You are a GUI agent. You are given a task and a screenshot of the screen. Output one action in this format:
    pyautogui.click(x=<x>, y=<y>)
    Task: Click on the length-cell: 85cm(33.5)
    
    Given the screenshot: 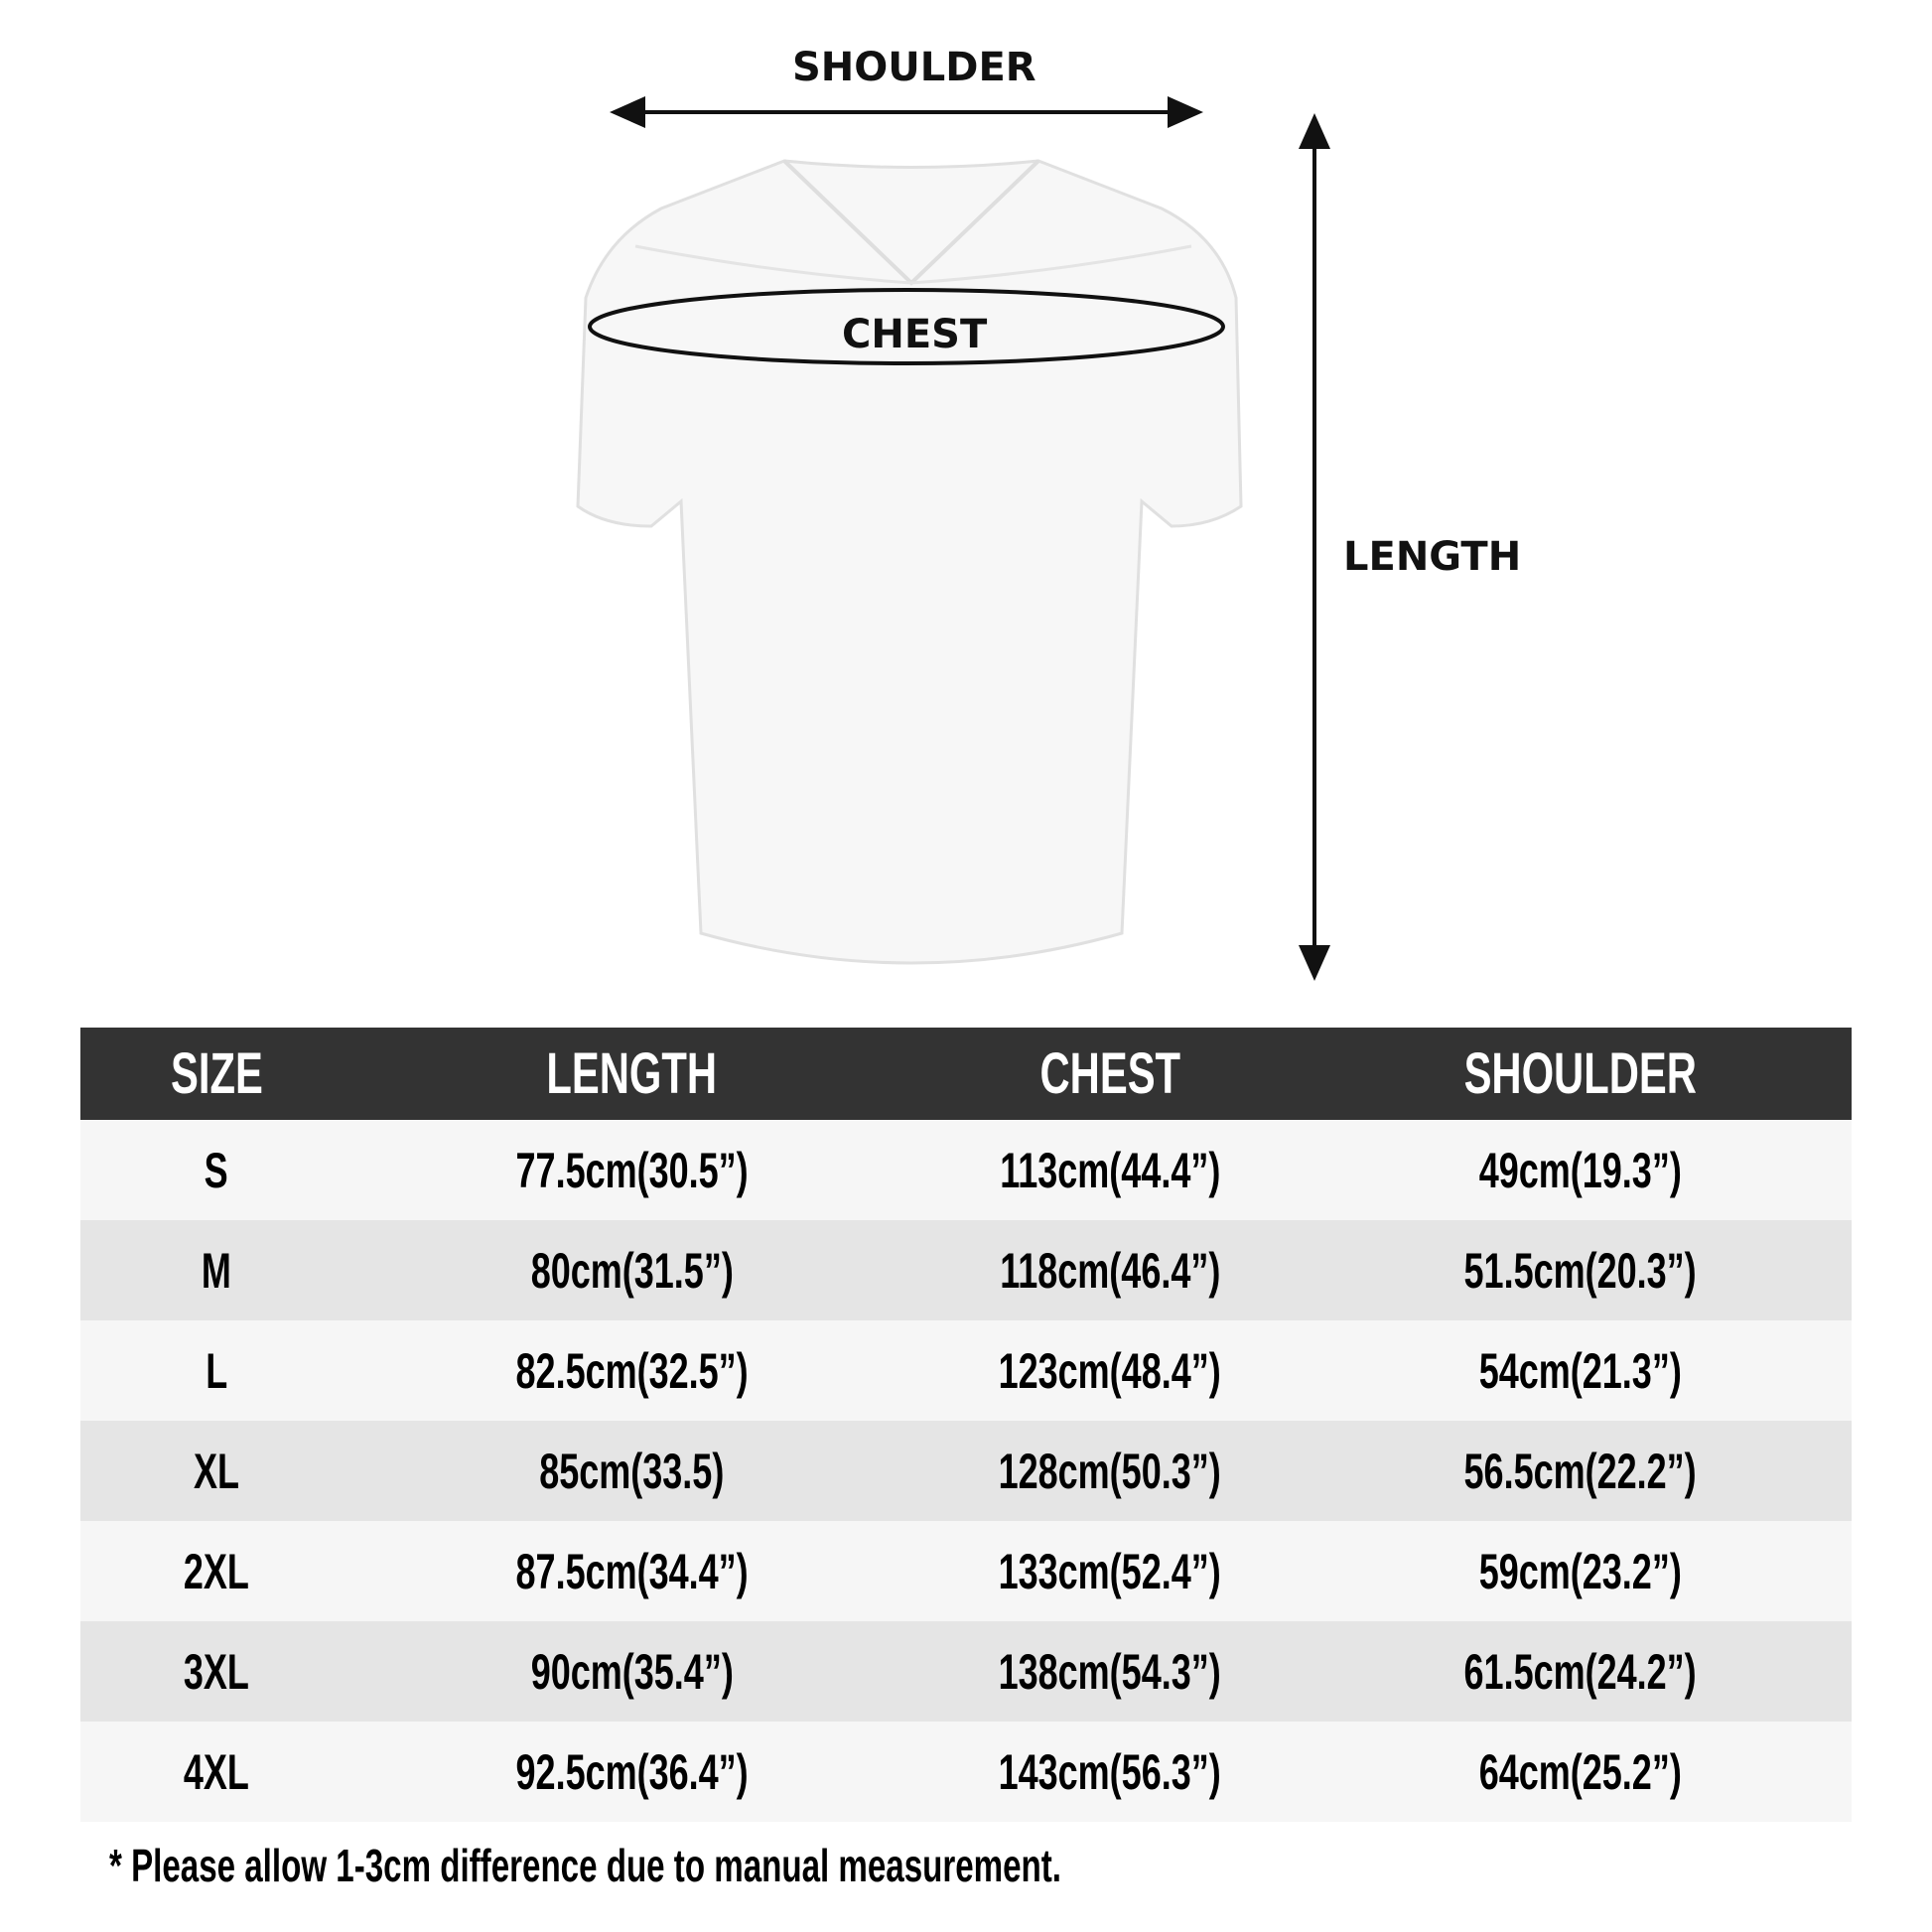 What is the action you would take?
    pyautogui.click(x=632, y=1471)
    